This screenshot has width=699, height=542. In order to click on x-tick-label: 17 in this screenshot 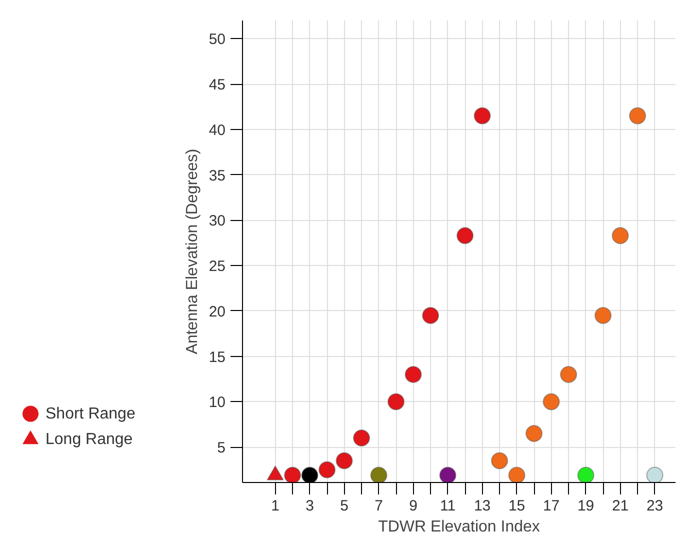, I will do `click(551, 506)`.